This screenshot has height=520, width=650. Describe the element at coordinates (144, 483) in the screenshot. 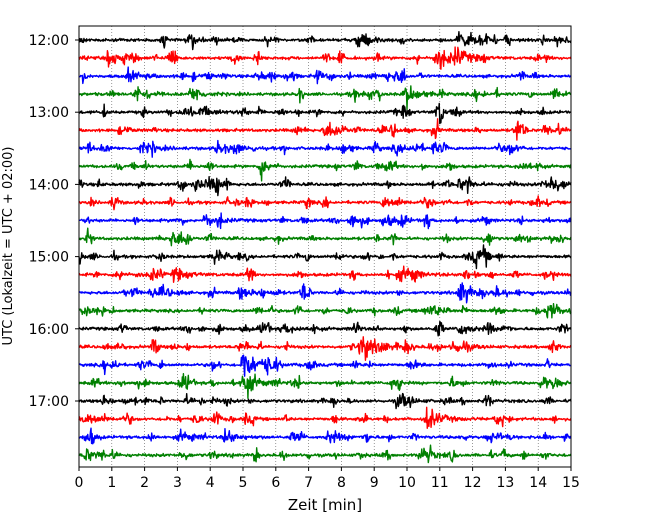

I see `x-tick-label: 2` at that location.